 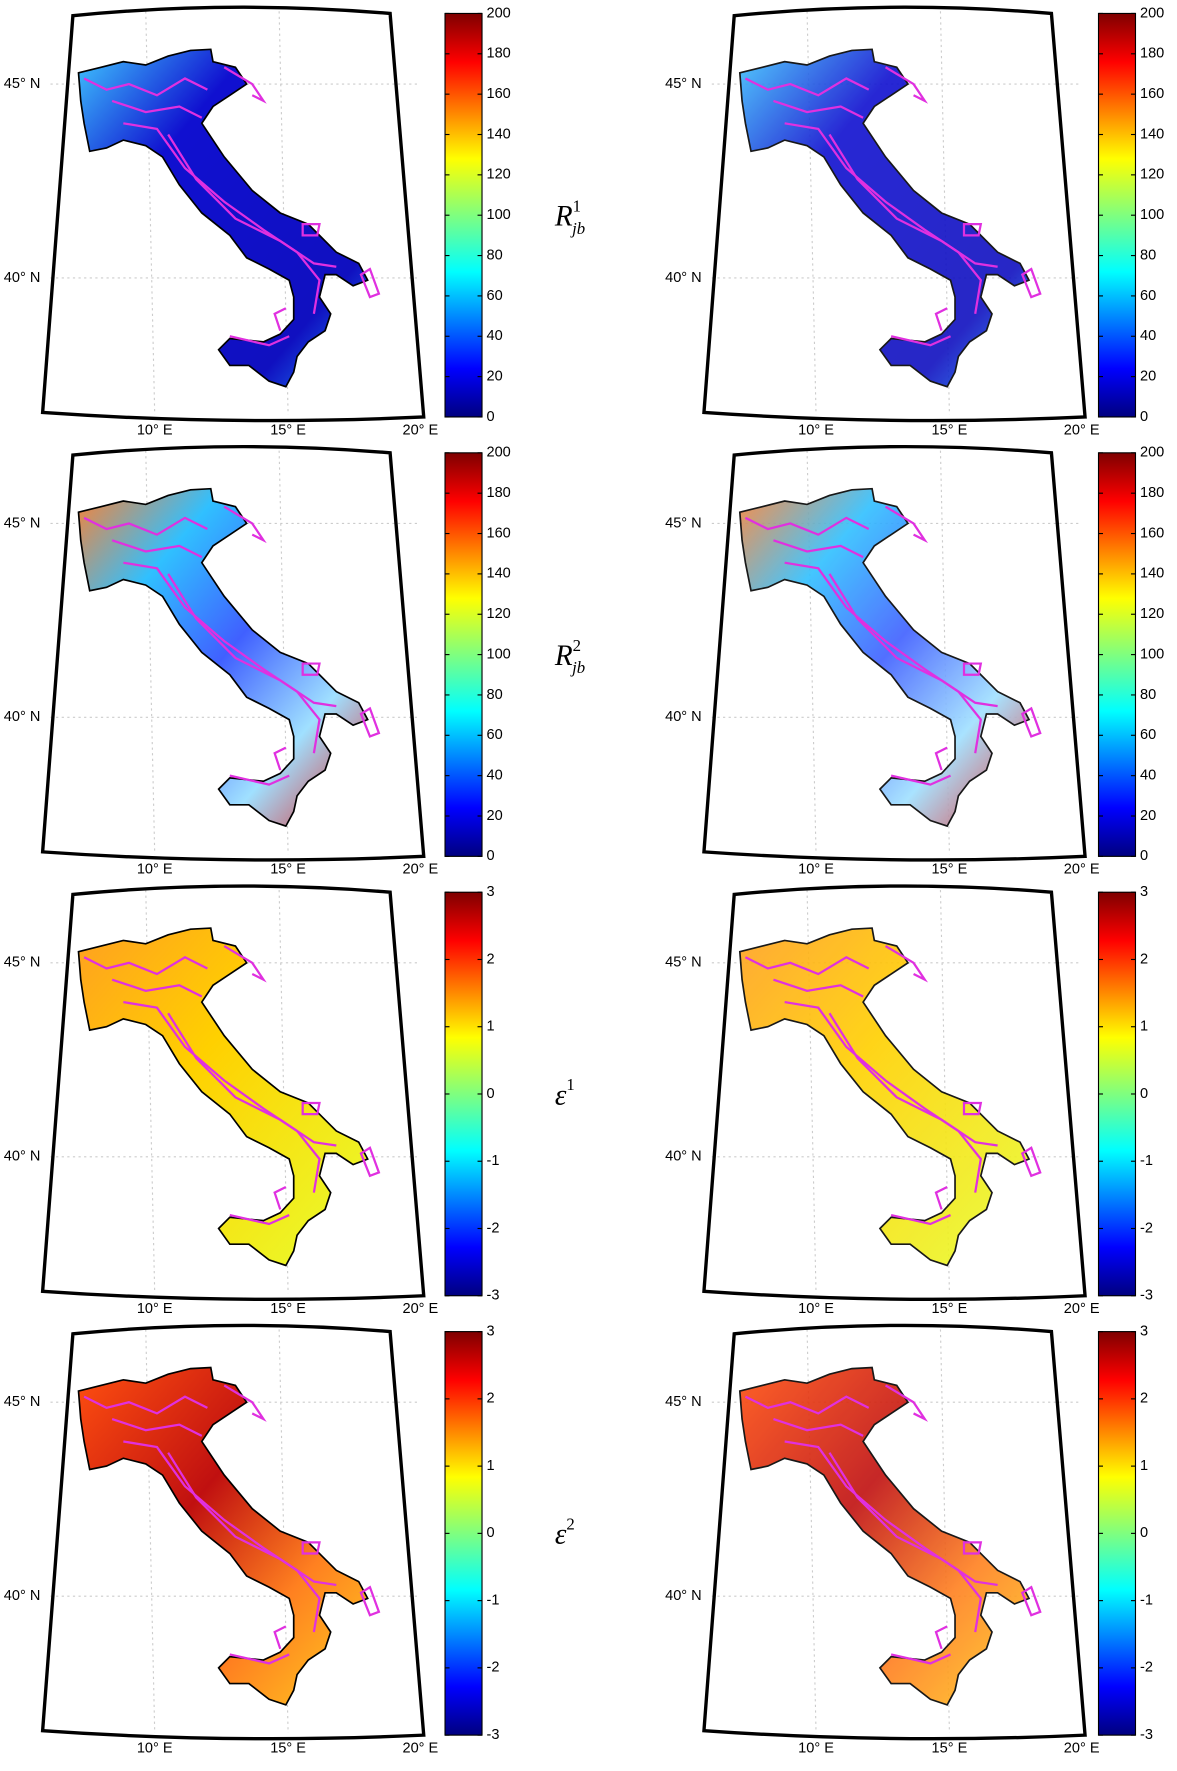 What do you see at coordinates (894, 1093) in the screenshot?
I see `map-frame` at bounding box center [894, 1093].